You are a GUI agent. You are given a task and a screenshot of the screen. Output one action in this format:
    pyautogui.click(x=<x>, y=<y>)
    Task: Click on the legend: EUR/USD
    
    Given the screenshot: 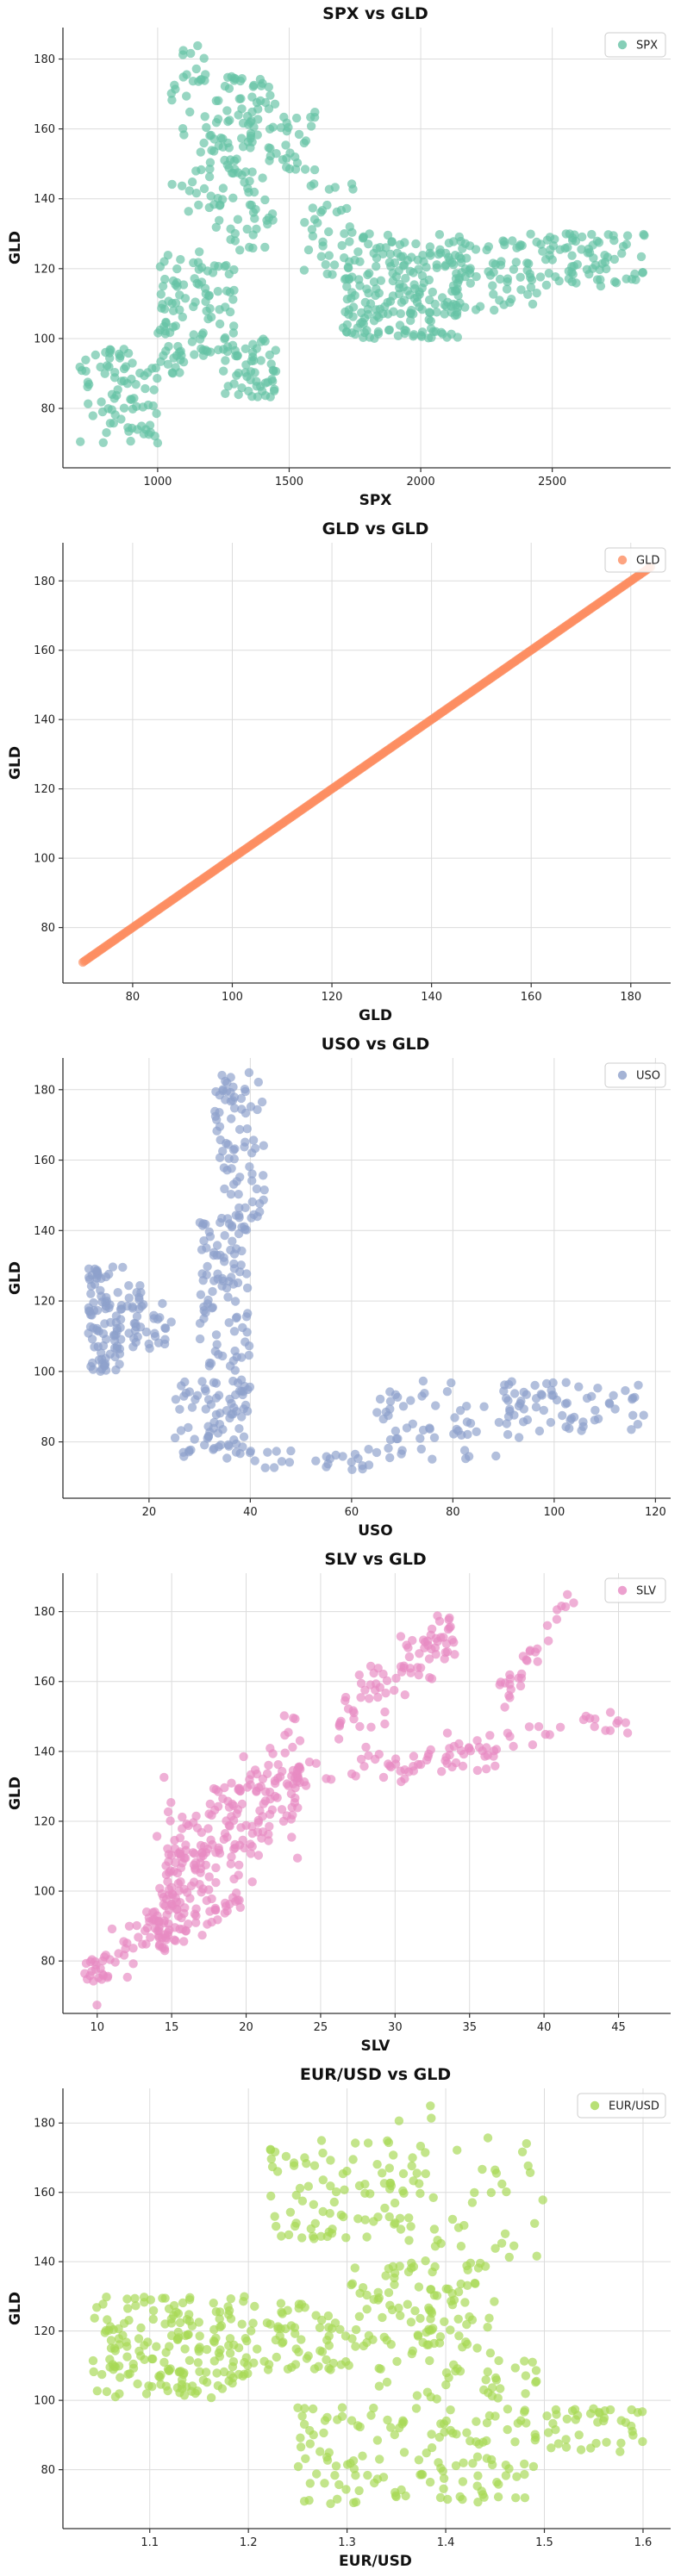 What is the action you would take?
    pyautogui.click(x=621, y=2106)
    